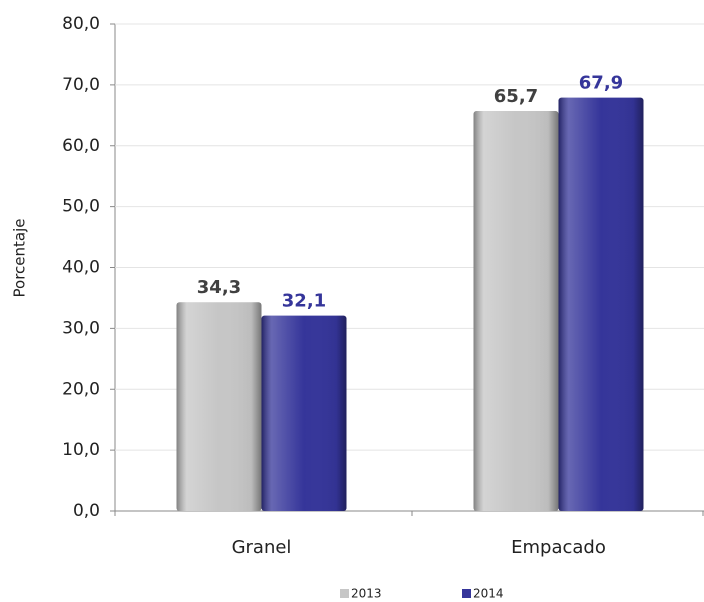 The image size is (704, 602). I want to click on value-label: 34,3, so click(219, 287).